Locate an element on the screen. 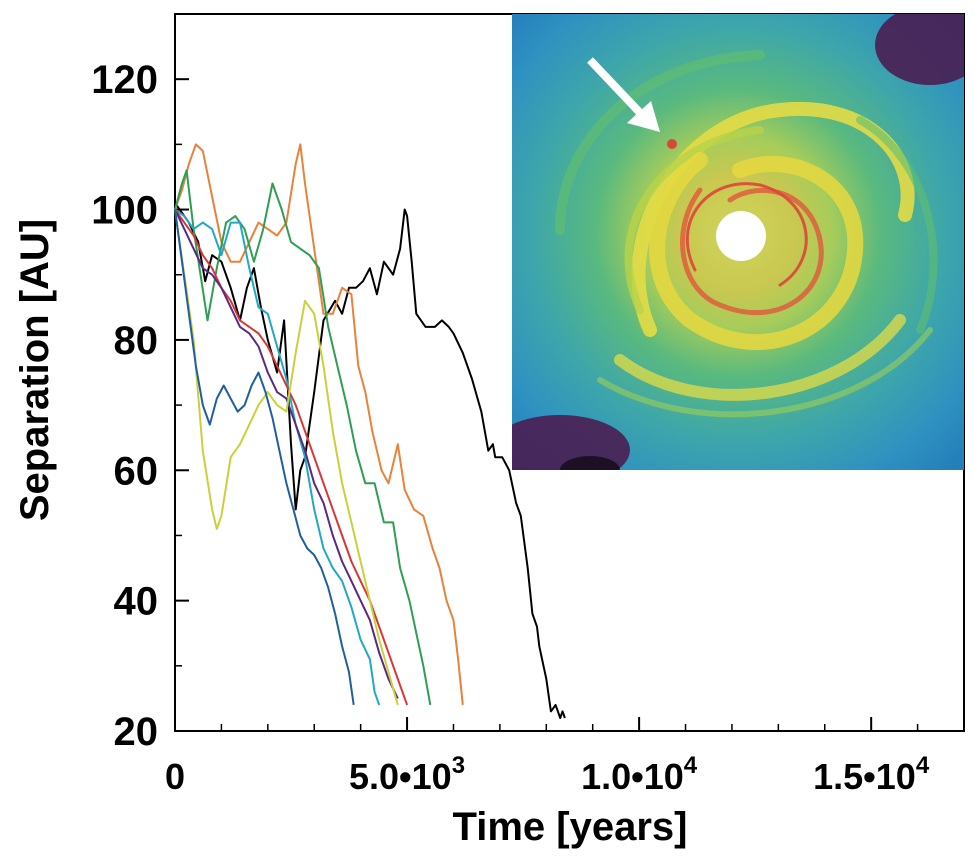  y-tick-label: 80 is located at coordinates (136, 341).